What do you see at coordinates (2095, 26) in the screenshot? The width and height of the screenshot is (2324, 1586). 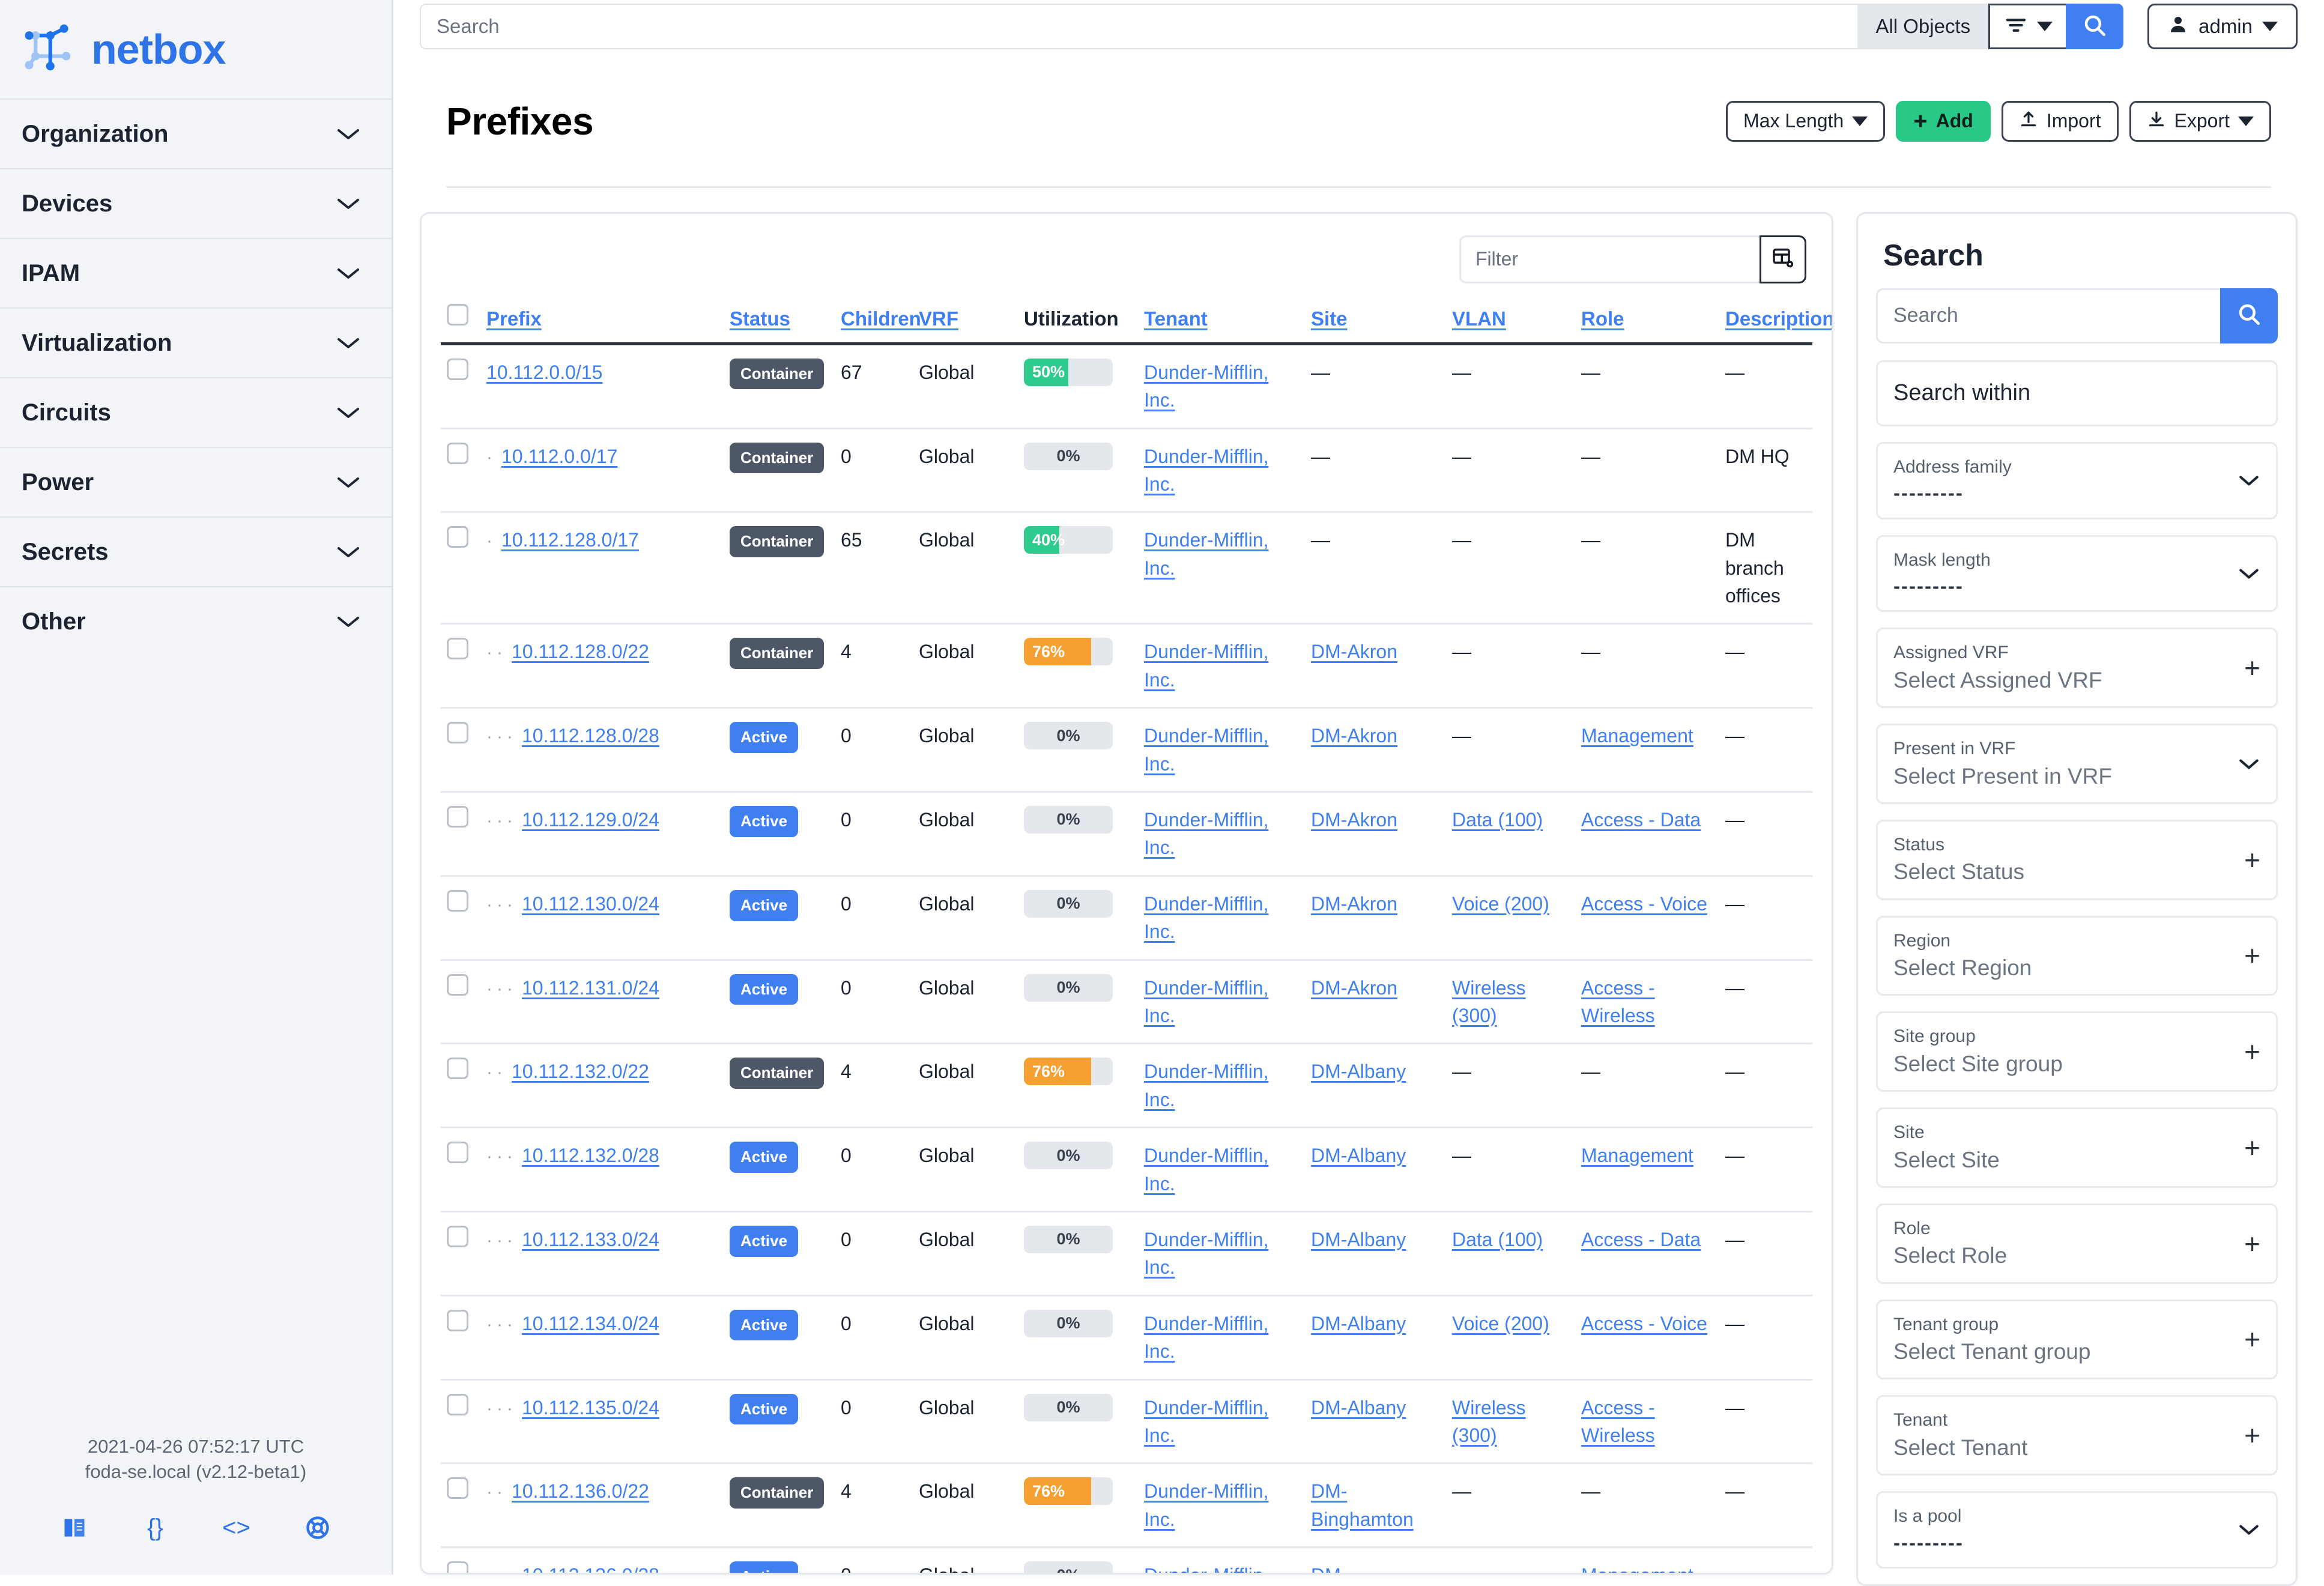 I see `global-search-button` at bounding box center [2095, 26].